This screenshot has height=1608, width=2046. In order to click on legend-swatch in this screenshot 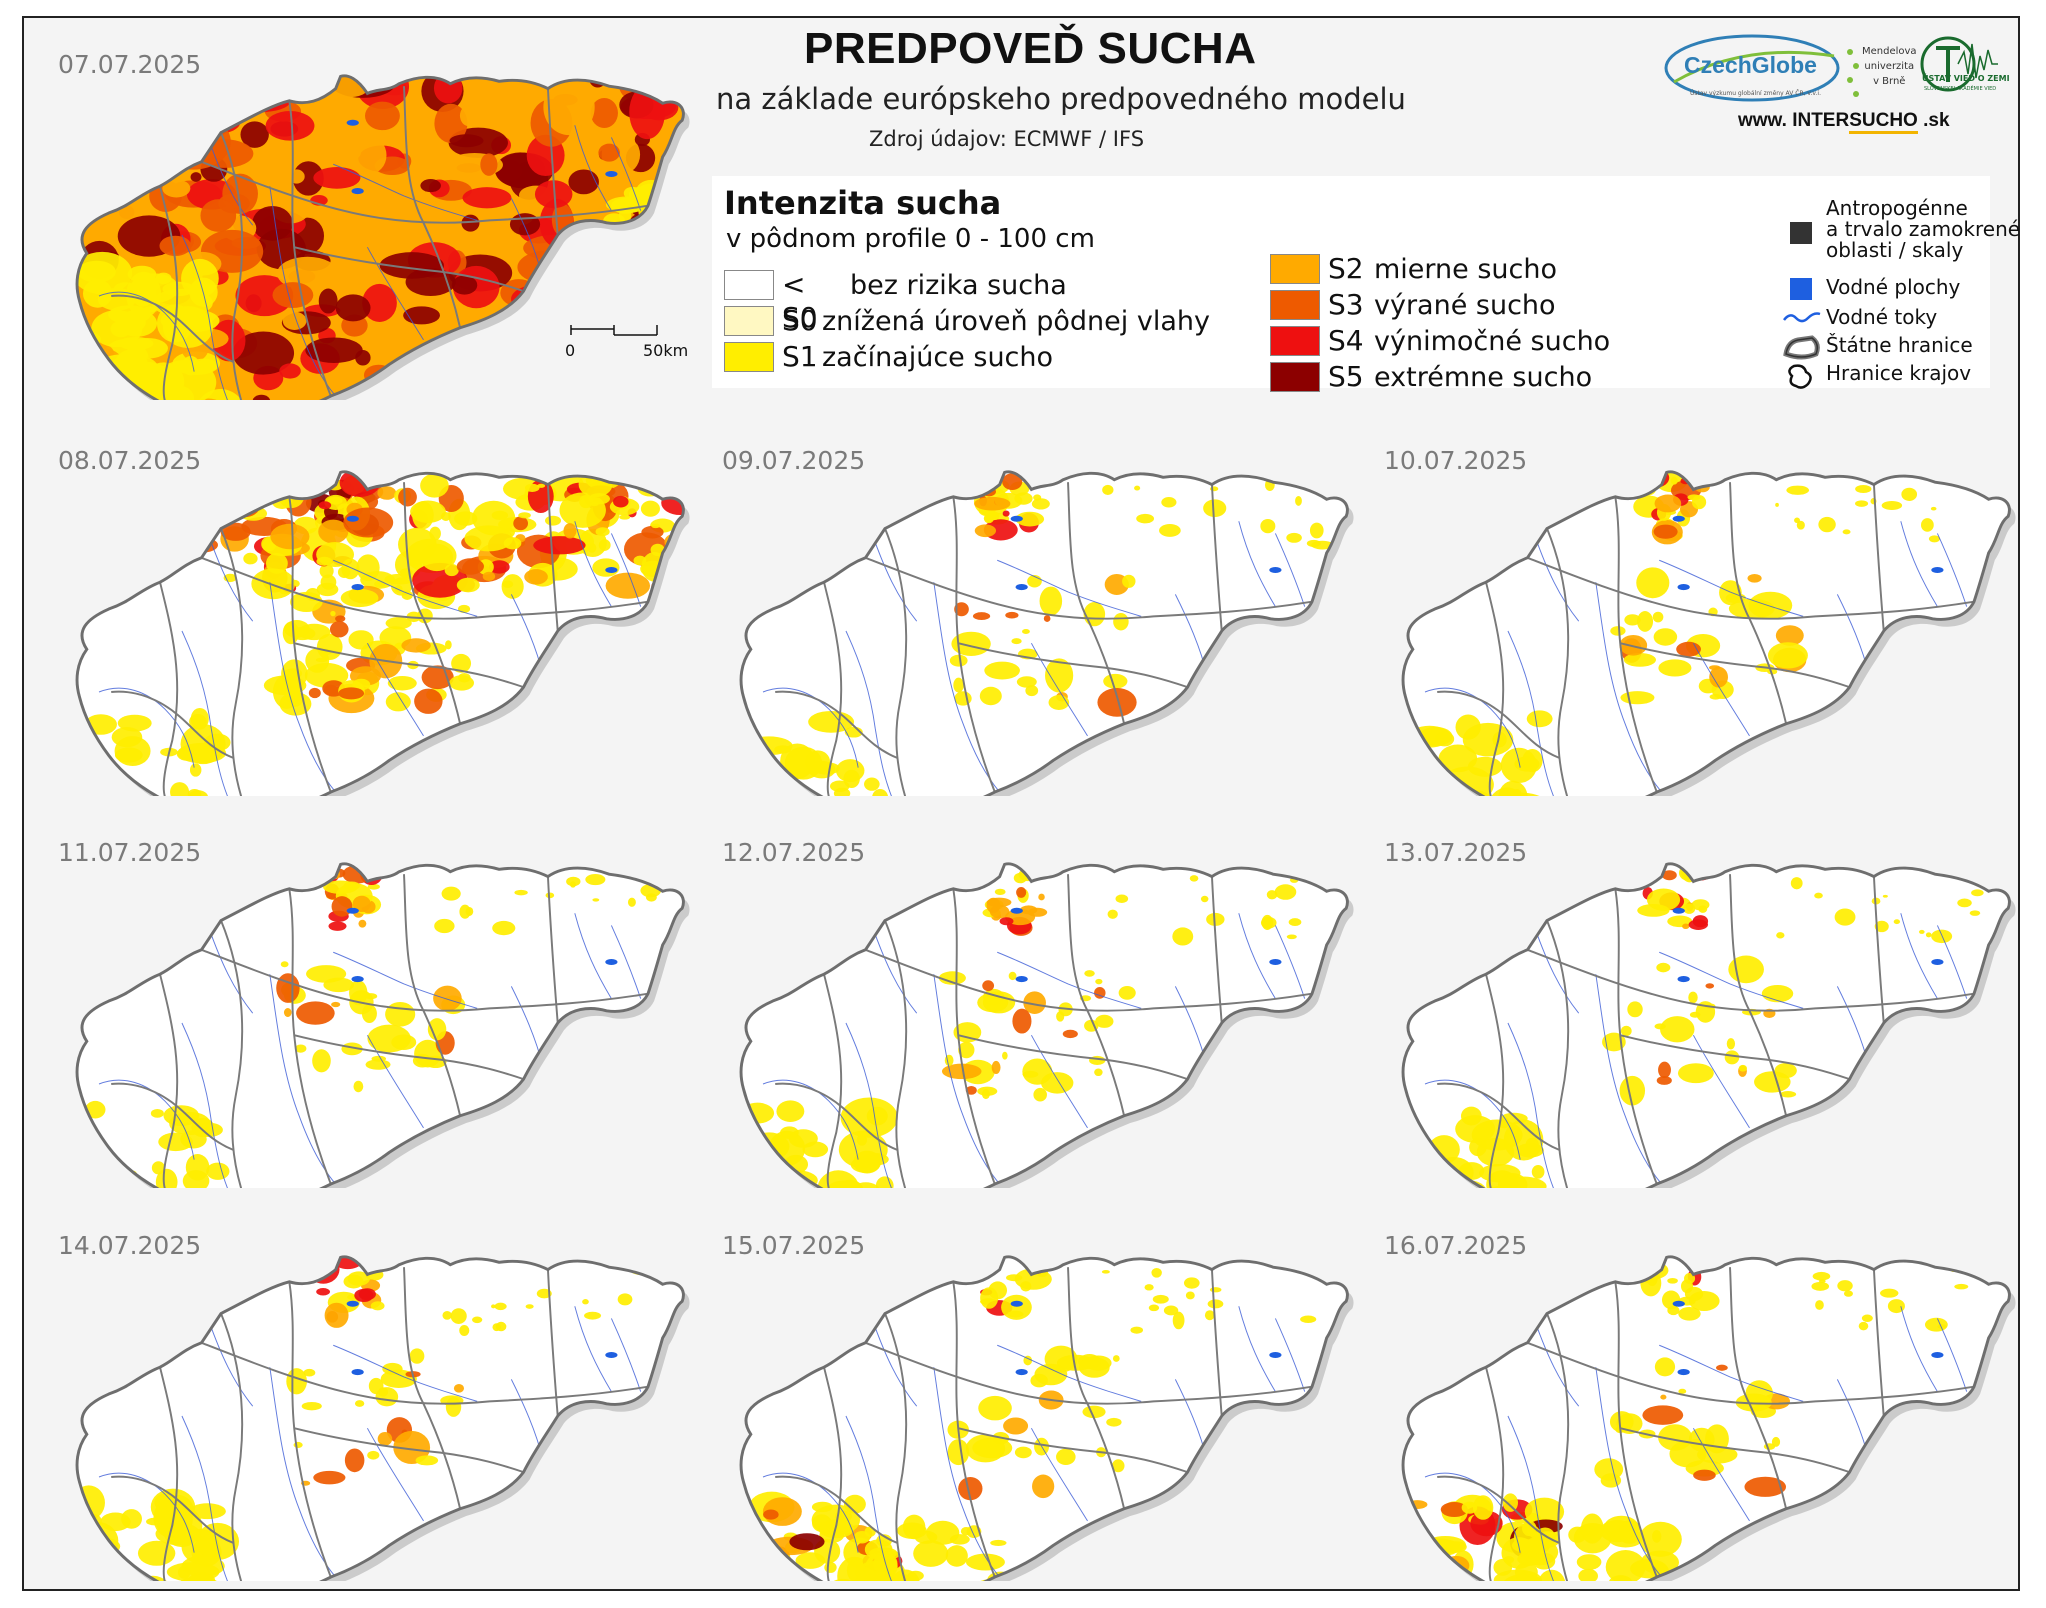, I will do `click(1295, 305)`.